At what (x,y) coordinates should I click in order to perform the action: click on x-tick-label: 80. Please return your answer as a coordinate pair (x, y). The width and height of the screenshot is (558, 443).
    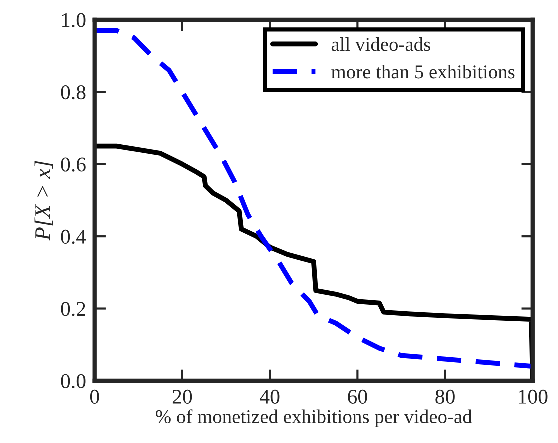
    Looking at the image, I should click on (445, 397).